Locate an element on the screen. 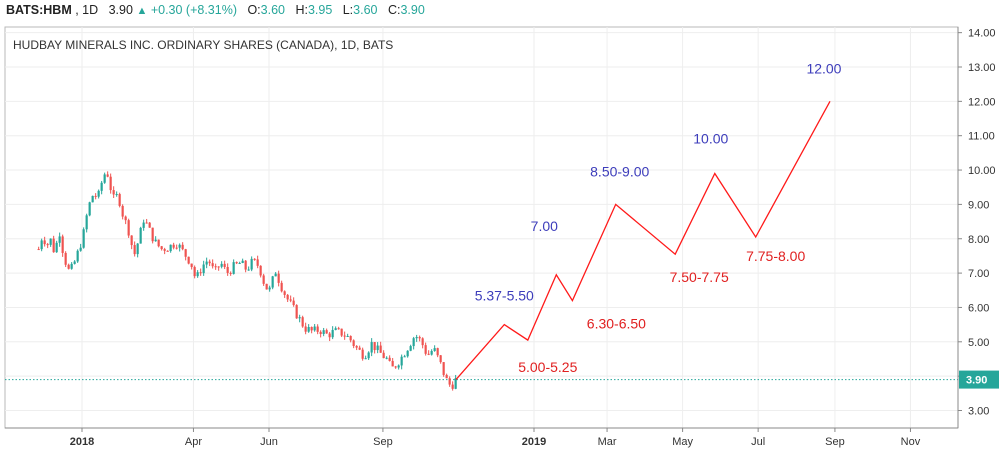 The width and height of the screenshot is (1006, 462). close-value: 3.90 is located at coordinates (412, 10).